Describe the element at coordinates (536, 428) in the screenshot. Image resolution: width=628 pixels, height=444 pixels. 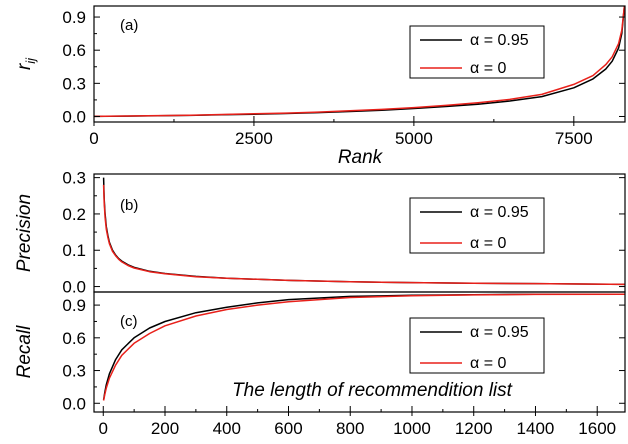
I see `panel-c-xtick-label: 1400` at that location.